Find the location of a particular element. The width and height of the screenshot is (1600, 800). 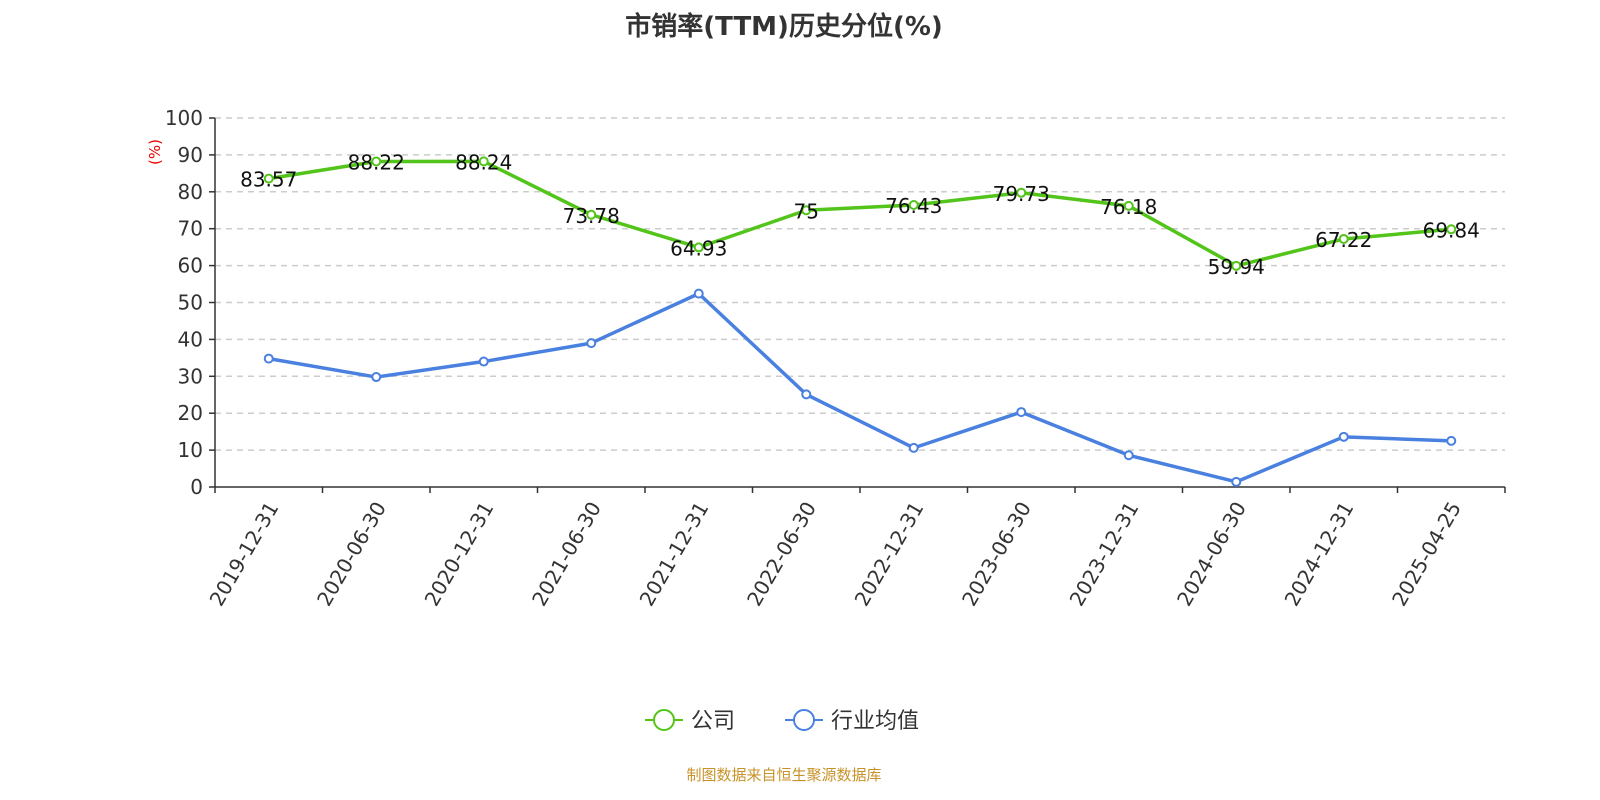

y-tick-label: 20 is located at coordinates (190, 413).